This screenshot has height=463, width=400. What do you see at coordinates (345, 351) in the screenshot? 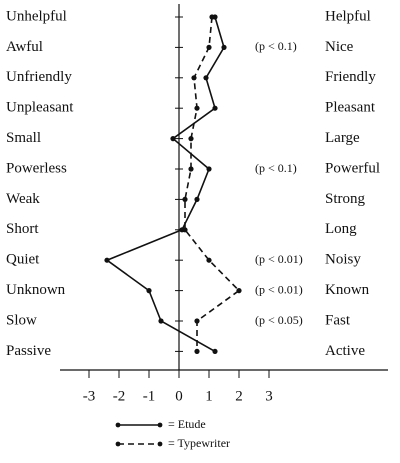
I see `right-label: Active` at bounding box center [345, 351].